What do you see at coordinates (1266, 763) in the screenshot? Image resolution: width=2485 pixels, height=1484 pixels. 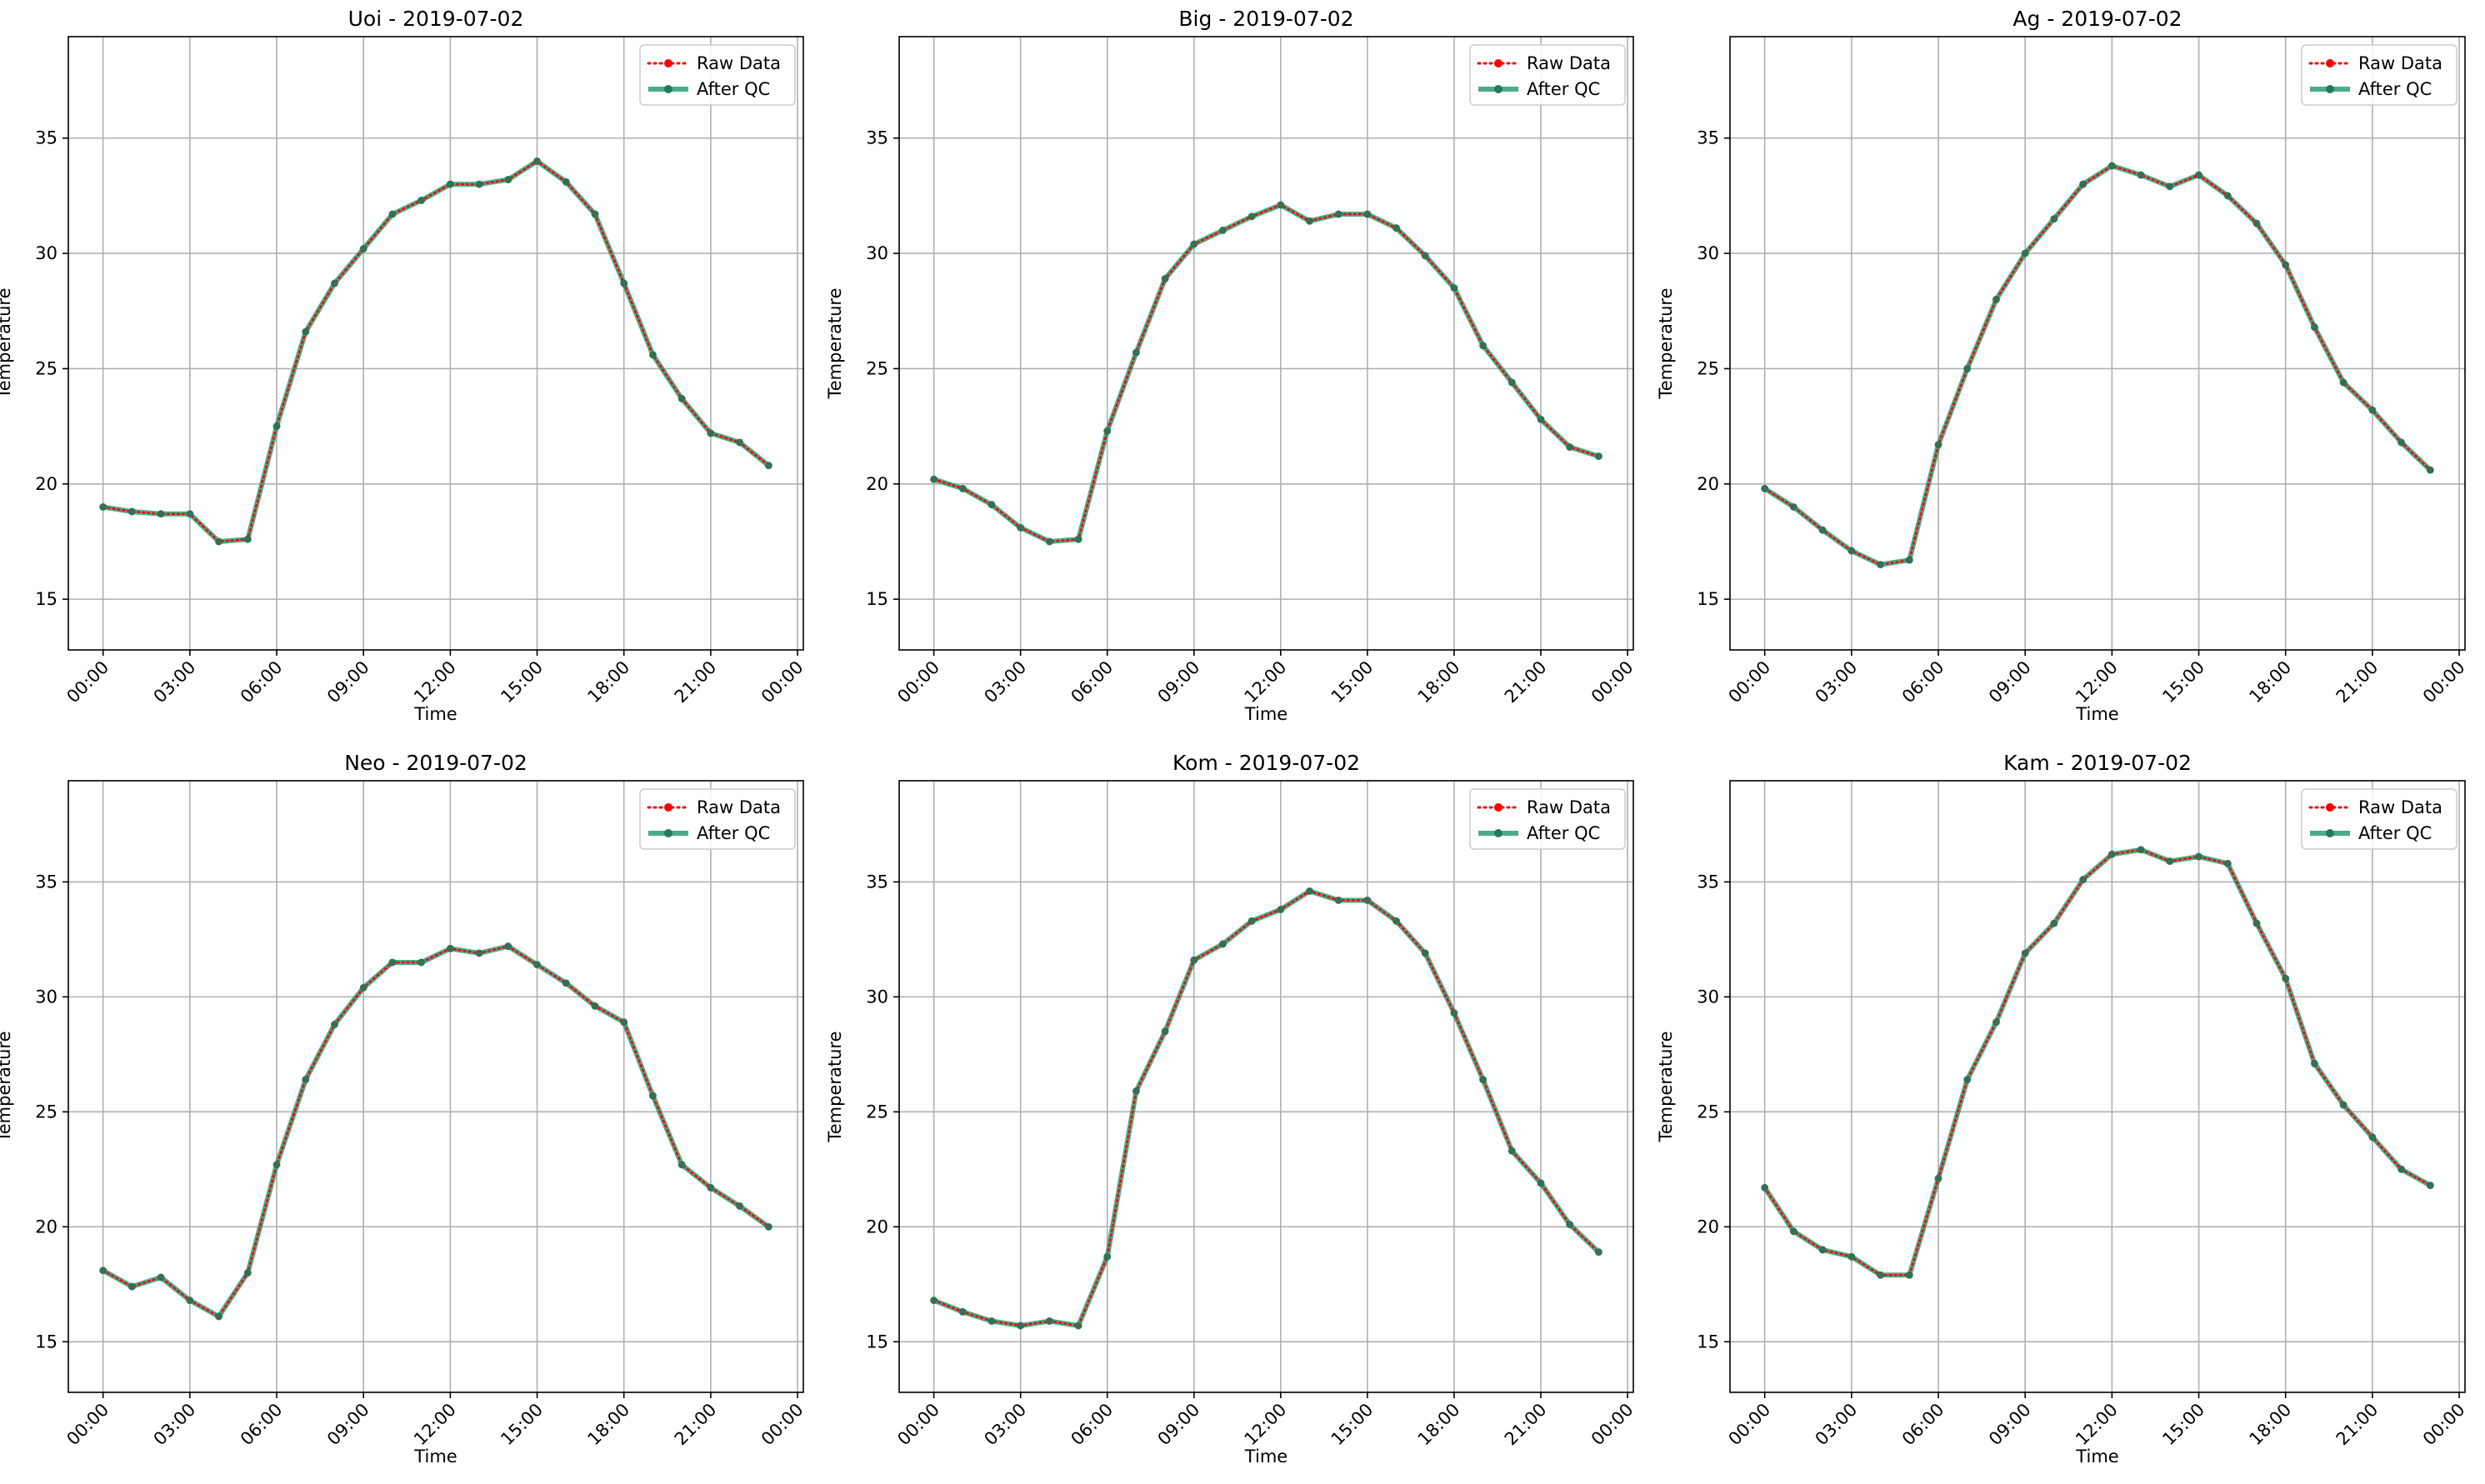 I see `chart-title: Kom - 2019-07-02` at bounding box center [1266, 763].